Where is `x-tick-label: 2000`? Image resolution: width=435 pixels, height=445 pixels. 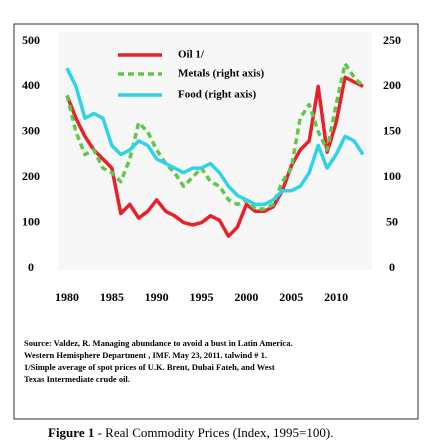 x-tick-label: 2000 is located at coordinates (246, 297).